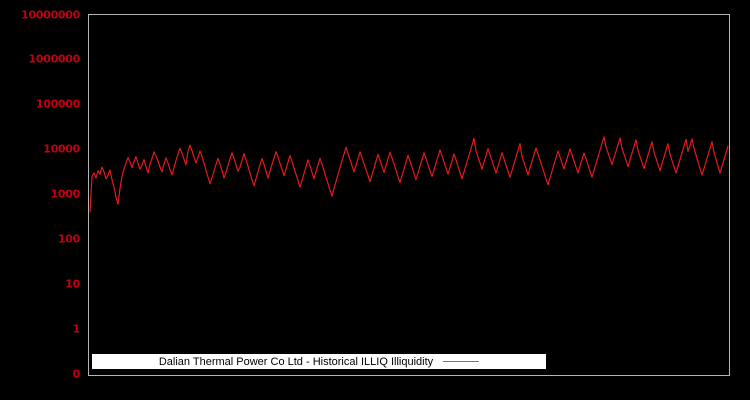 Image resolution: width=750 pixels, height=400 pixels. I want to click on y-tick-label: 100, so click(68, 239).